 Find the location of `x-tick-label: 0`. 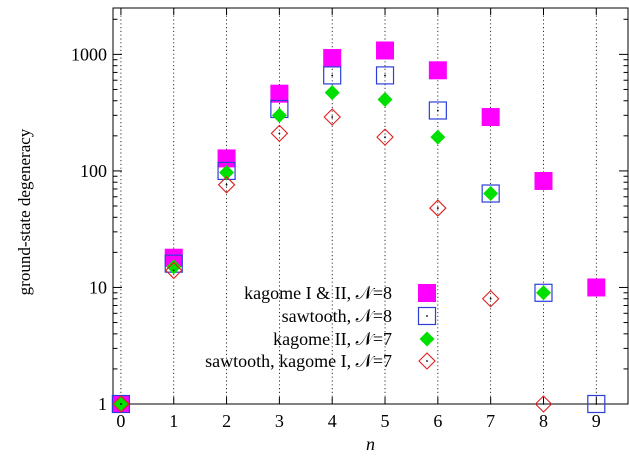

x-tick-label: 0 is located at coordinates (120, 421).